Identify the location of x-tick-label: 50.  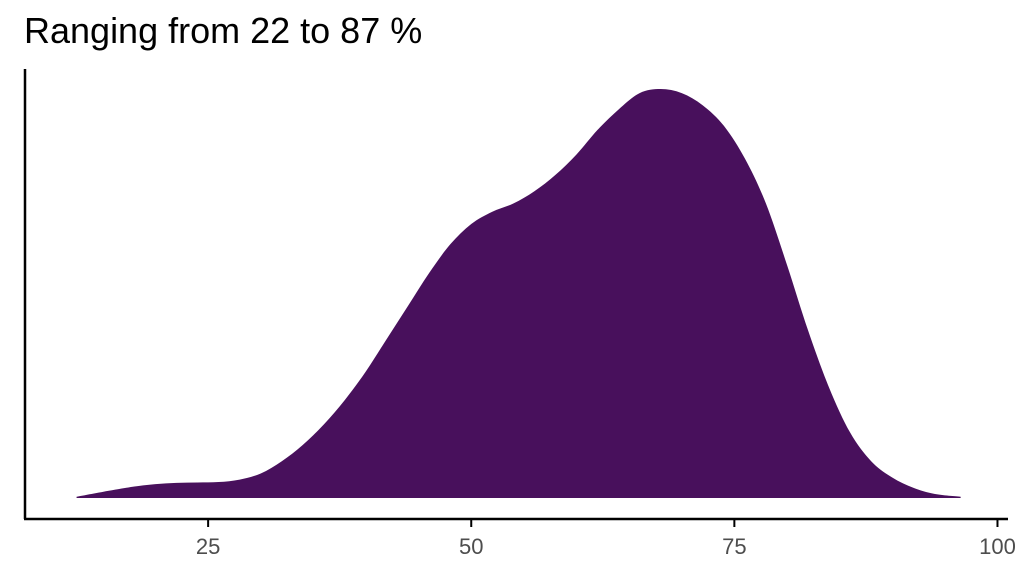
(471, 546).